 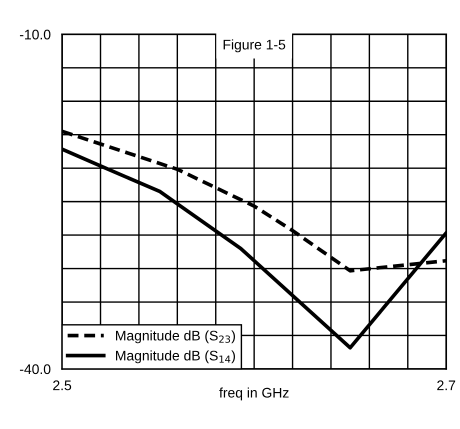 I want to click on legend-label: Magnitude dB (S$_{23}$), so click(x=175, y=337).